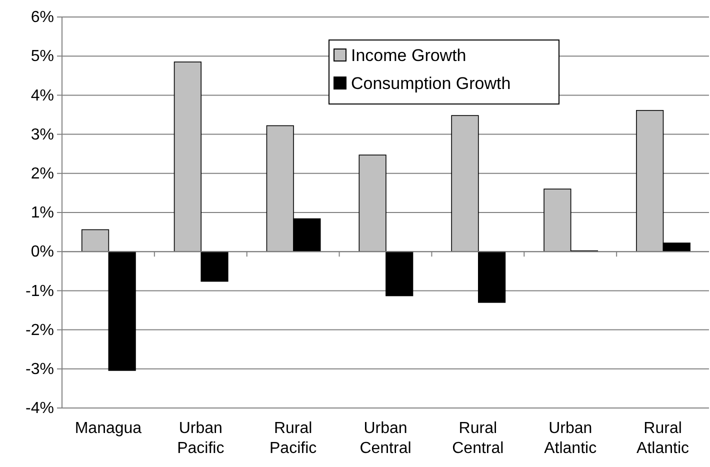 The width and height of the screenshot is (710, 467). Describe the element at coordinates (42, 174) in the screenshot. I see `y-tick-label: 2%` at that location.